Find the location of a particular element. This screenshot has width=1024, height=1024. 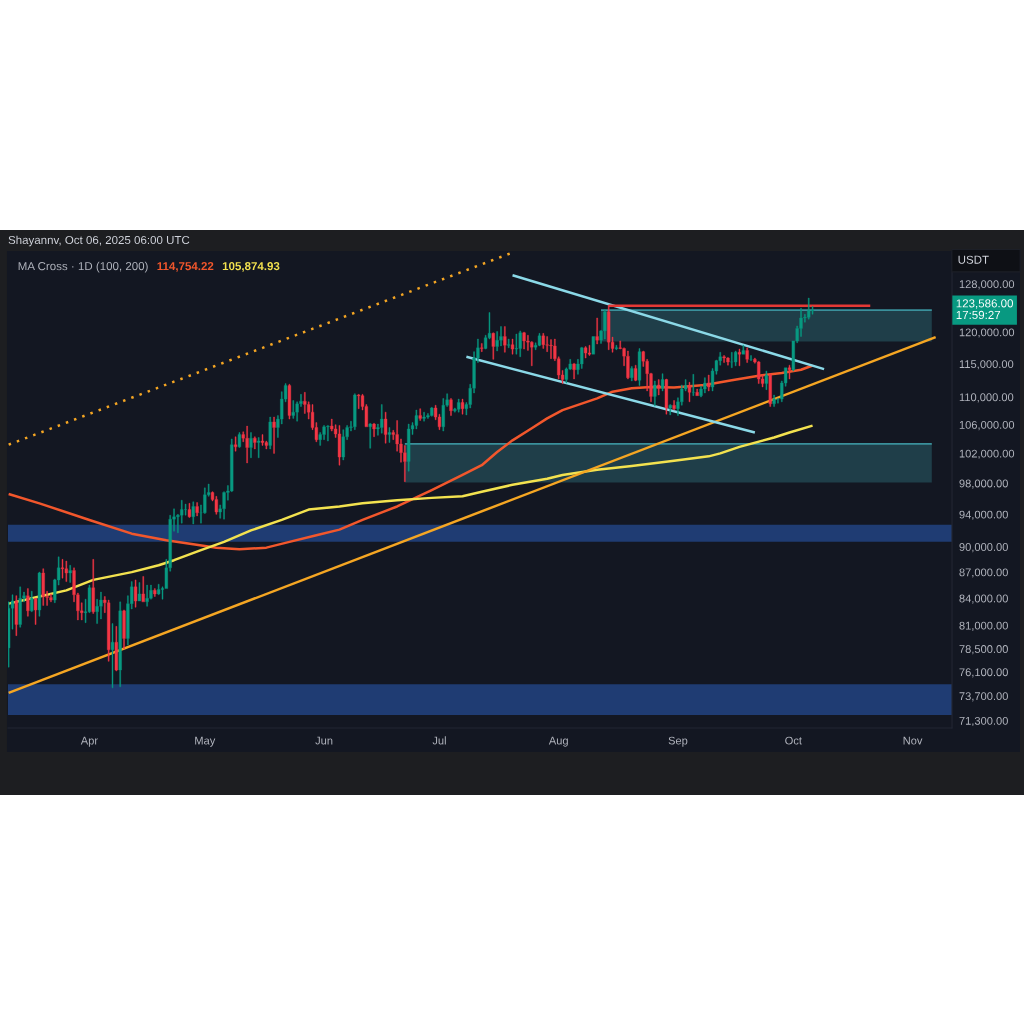

y-tick-label: 76,100.00 is located at coordinates (983, 673).